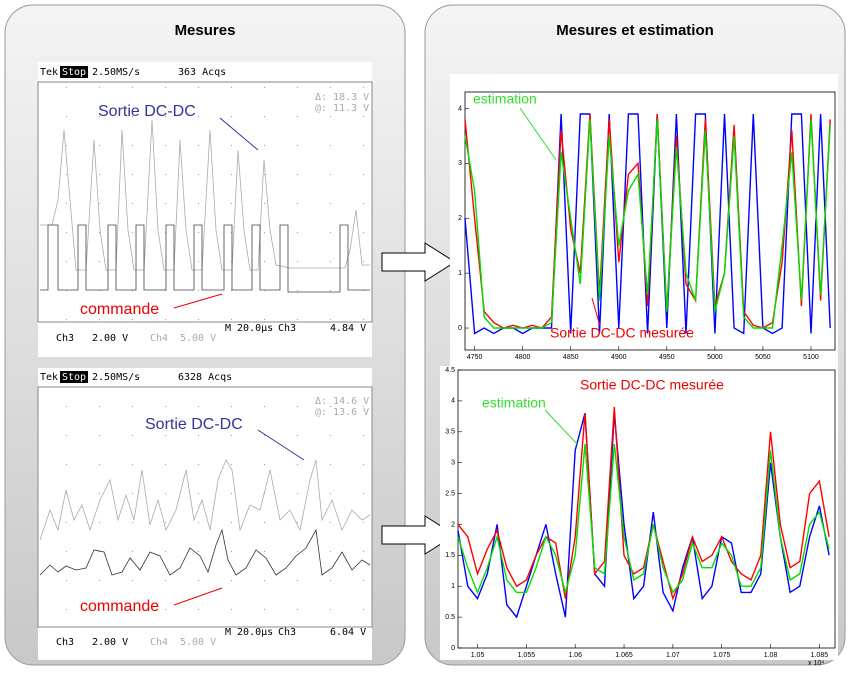 This screenshot has width=850, height=680. What do you see at coordinates (205, 377) in the screenshot?
I see `scope-text: 6328 Acqs` at bounding box center [205, 377].